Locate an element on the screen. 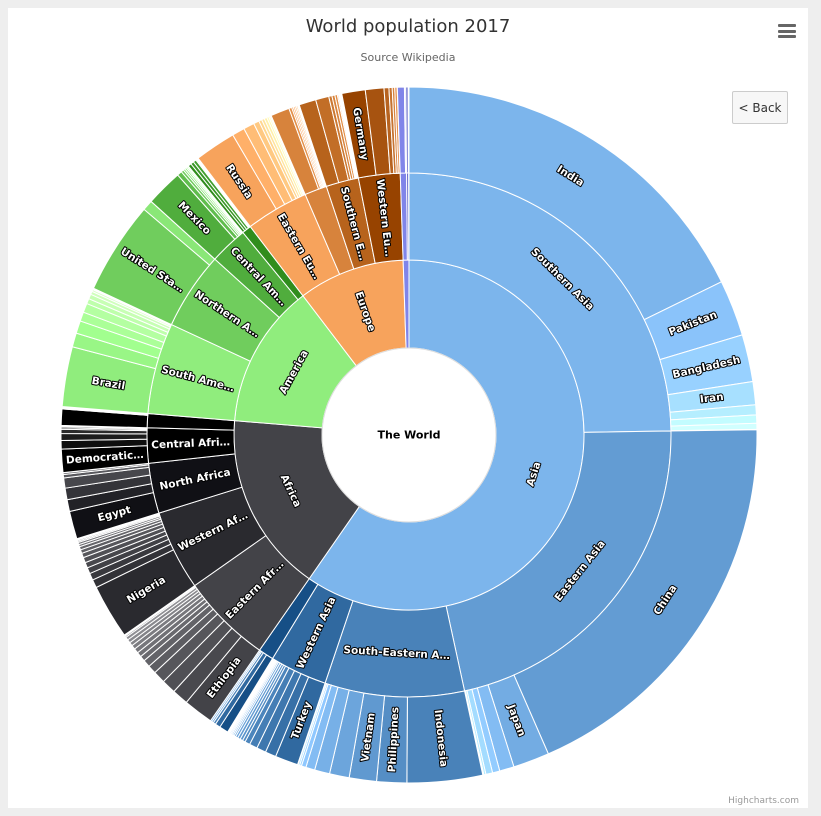 Image resolution: width=821 pixels, height=816 pixels. root-label: The World is located at coordinates (409, 435).